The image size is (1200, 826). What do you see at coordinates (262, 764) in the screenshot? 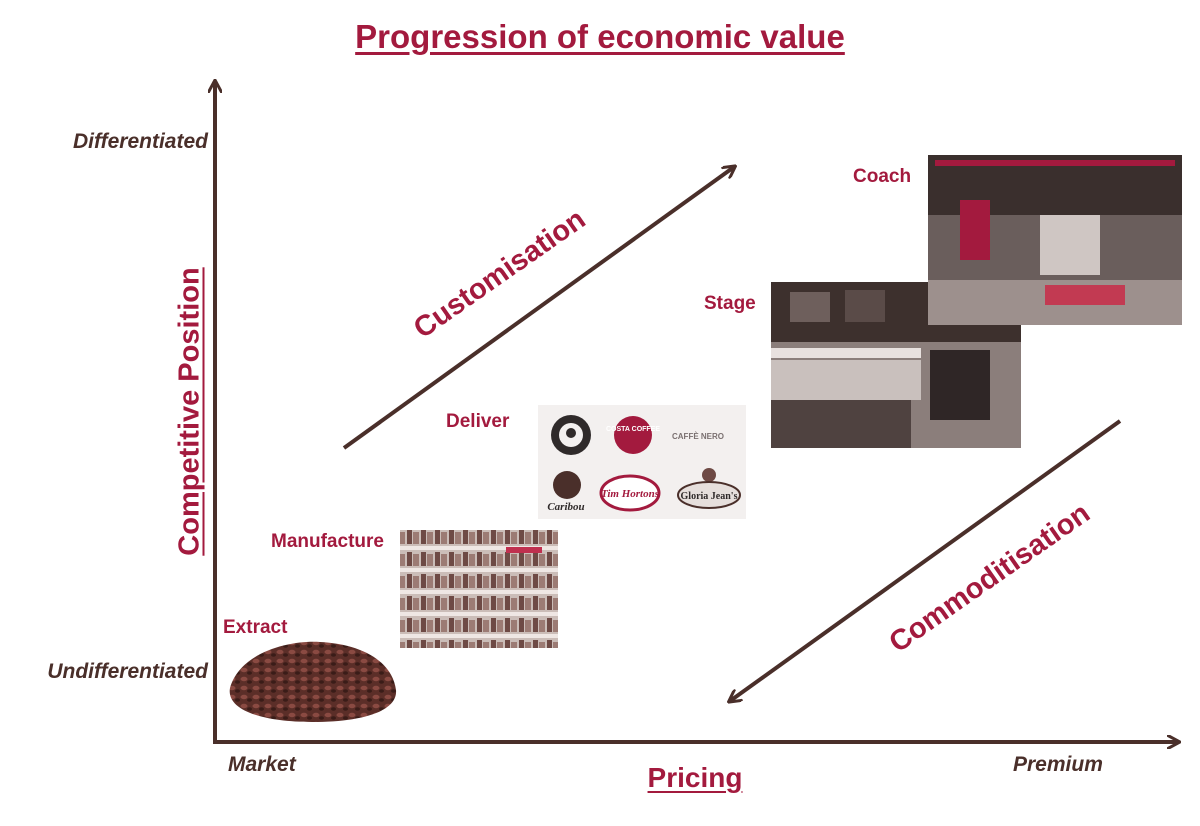
I see `x-axis-left-label: Market` at bounding box center [262, 764].